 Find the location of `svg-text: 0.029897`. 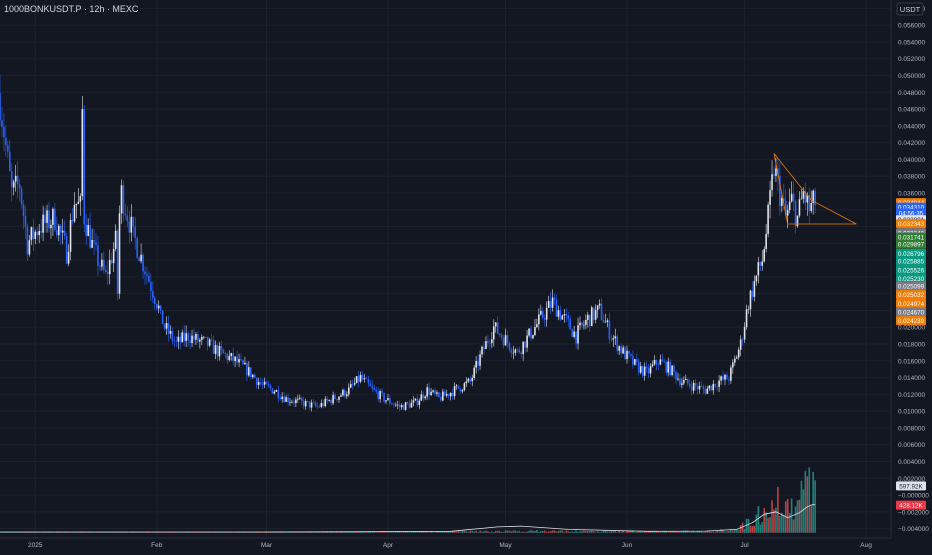

svg-text: 0.029897 is located at coordinates (911, 245).